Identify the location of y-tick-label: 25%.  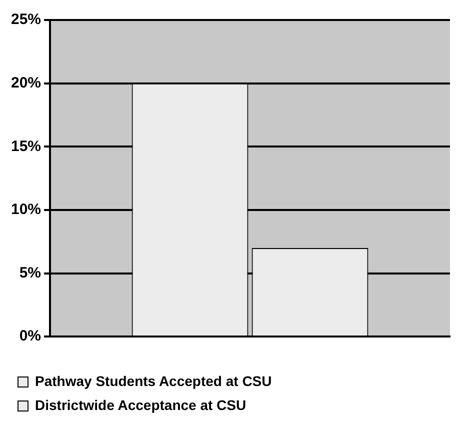
(26, 19).